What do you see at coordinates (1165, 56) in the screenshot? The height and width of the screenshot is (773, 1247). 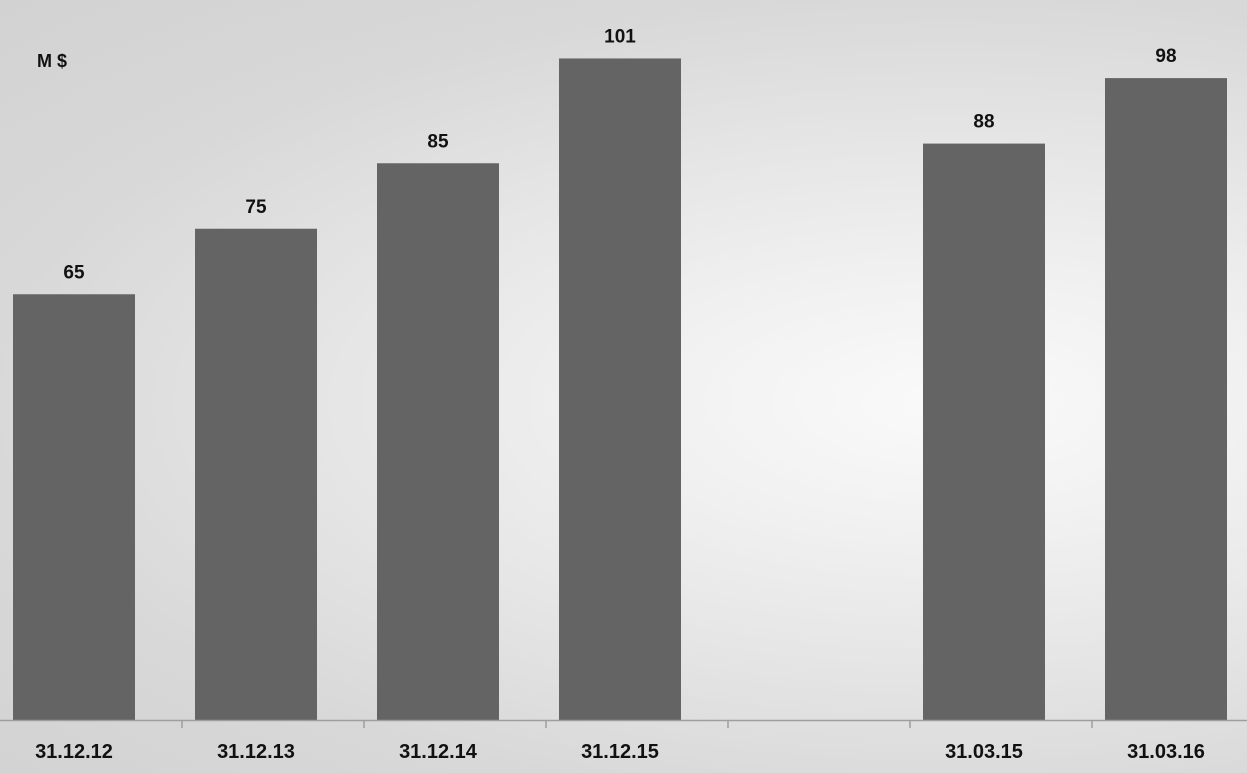 I see `data-label: 98` at bounding box center [1165, 56].